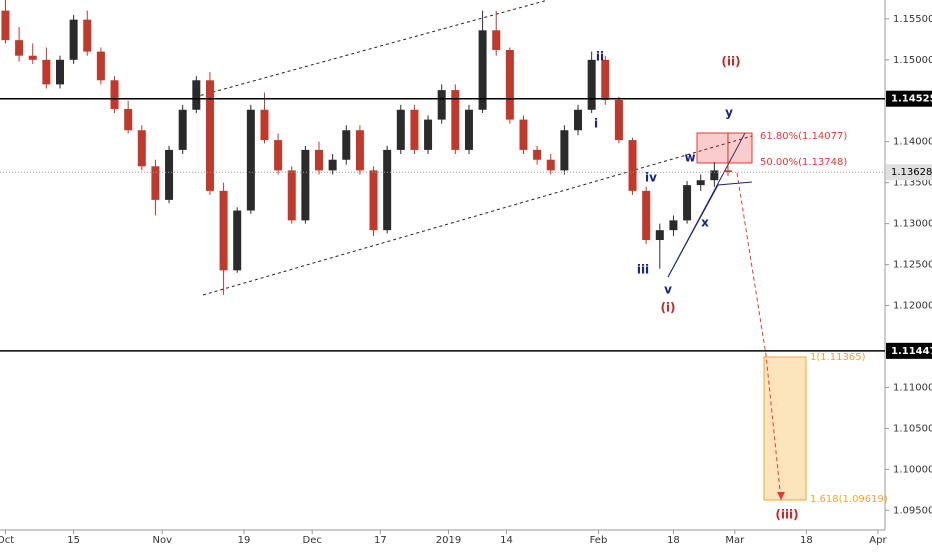 The image size is (932, 554). Describe the element at coordinates (371, 49) in the screenshot. I see `channel-upper` at that location.